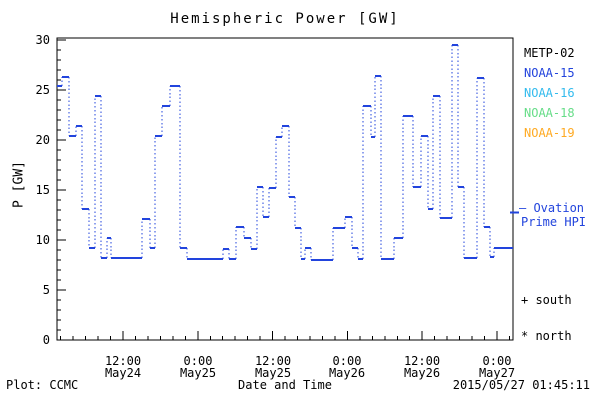 Image resolution: width=600 pixels, height=400 pixels. I want to click on legend-item-noaa-18: NOAA-18, so click(549, 113).